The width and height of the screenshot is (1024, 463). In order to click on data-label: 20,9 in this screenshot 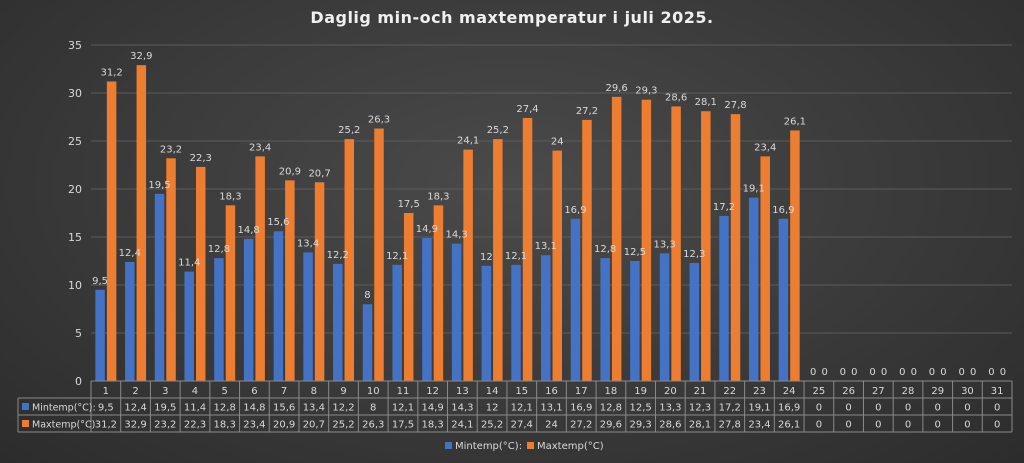, I will do `click(290, 171)`.